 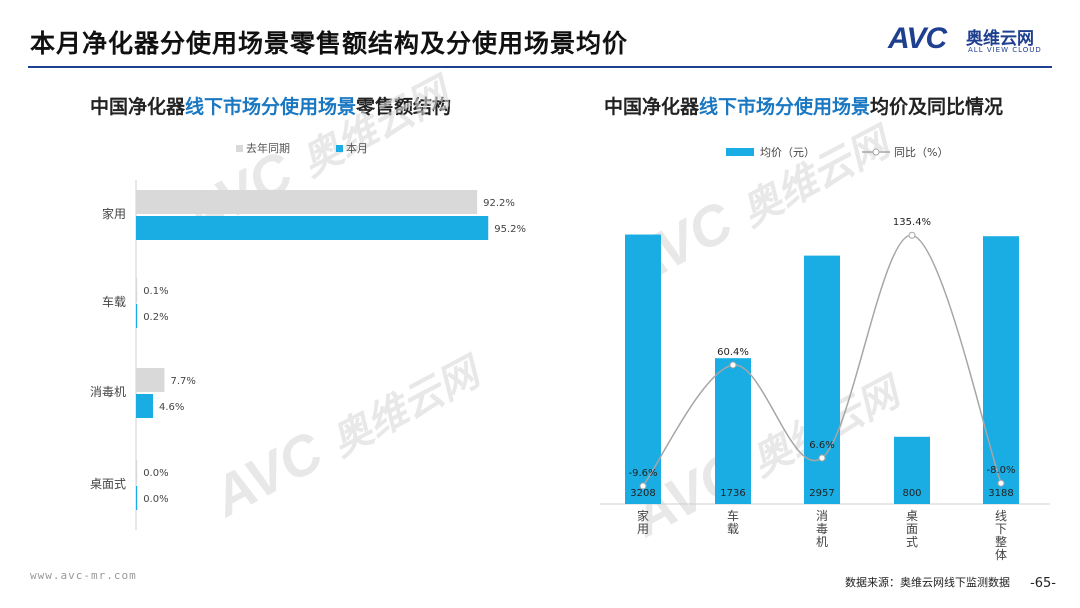 I want to click on category-label-char: 家, so click(x=643, y=515).